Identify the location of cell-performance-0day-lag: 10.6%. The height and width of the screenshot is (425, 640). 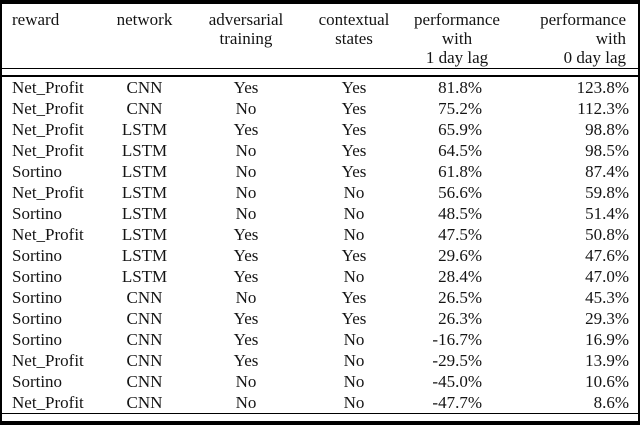
(607, 381).